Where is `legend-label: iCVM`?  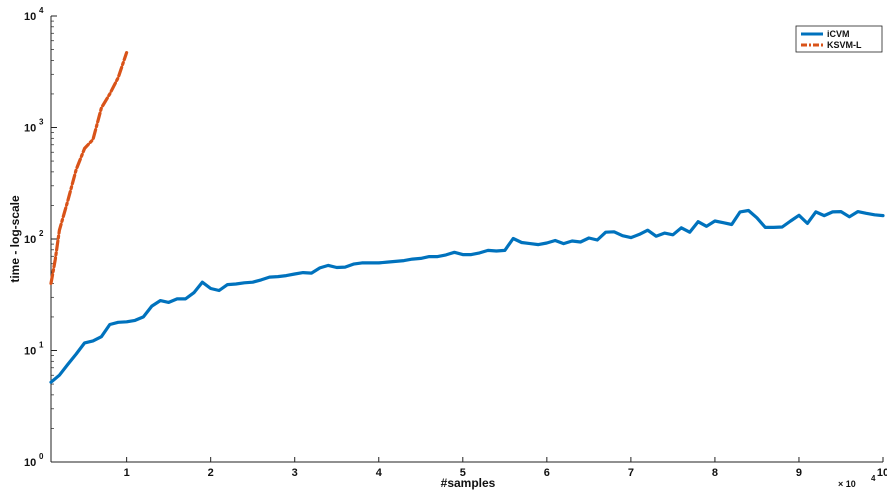
legend-label: iCVM is located at coordinates (838, 34).